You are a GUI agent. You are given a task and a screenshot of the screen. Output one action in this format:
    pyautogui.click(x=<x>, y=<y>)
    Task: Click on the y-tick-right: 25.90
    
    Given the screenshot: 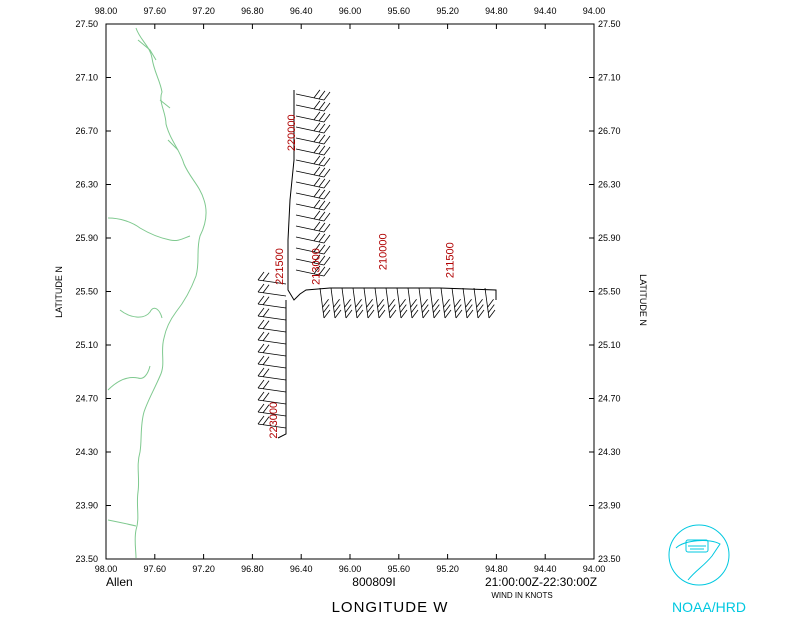 What is the action you would take?
    pyautogui.click(x=609, y=238)
    